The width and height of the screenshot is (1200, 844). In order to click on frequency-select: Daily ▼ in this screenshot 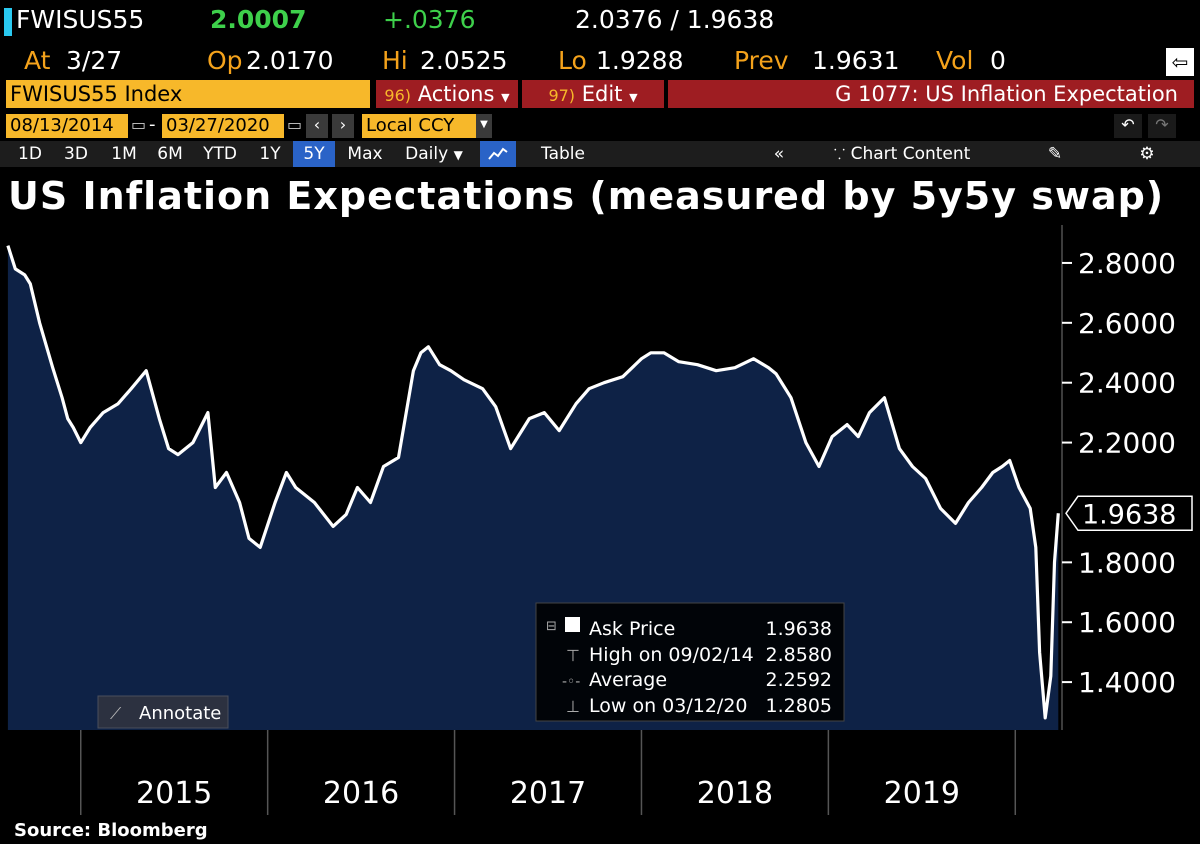, I will do `click(434, 154)`.